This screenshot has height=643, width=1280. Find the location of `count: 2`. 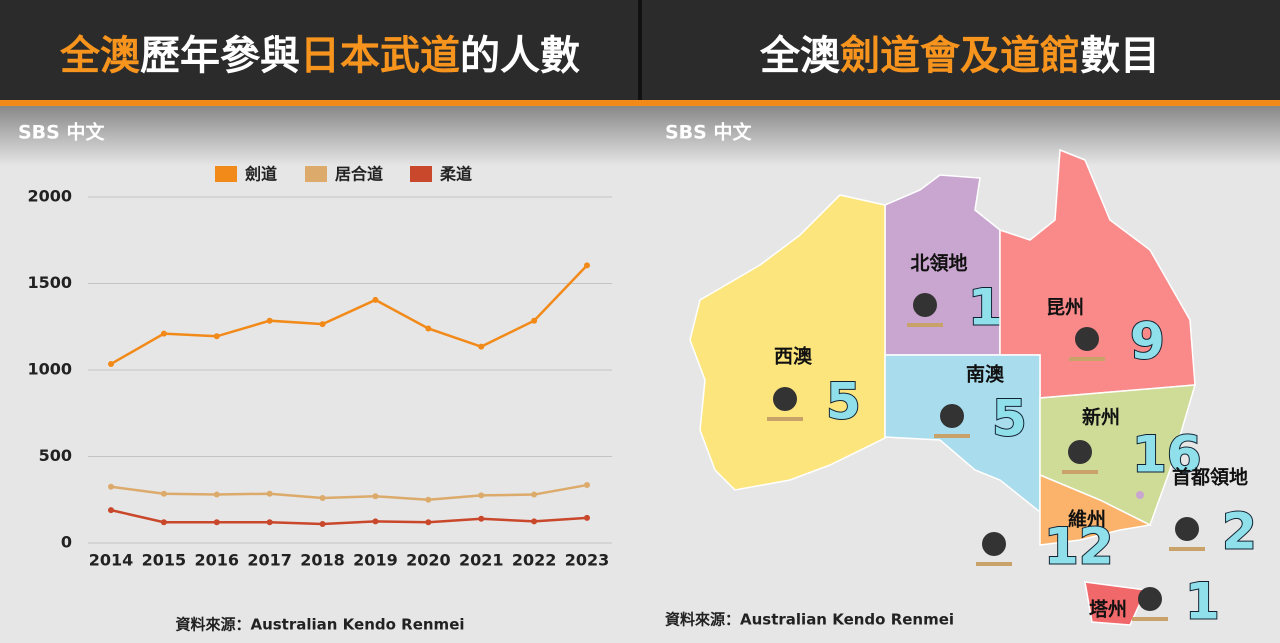

count: 2 is located at coordinates (1239, 532).